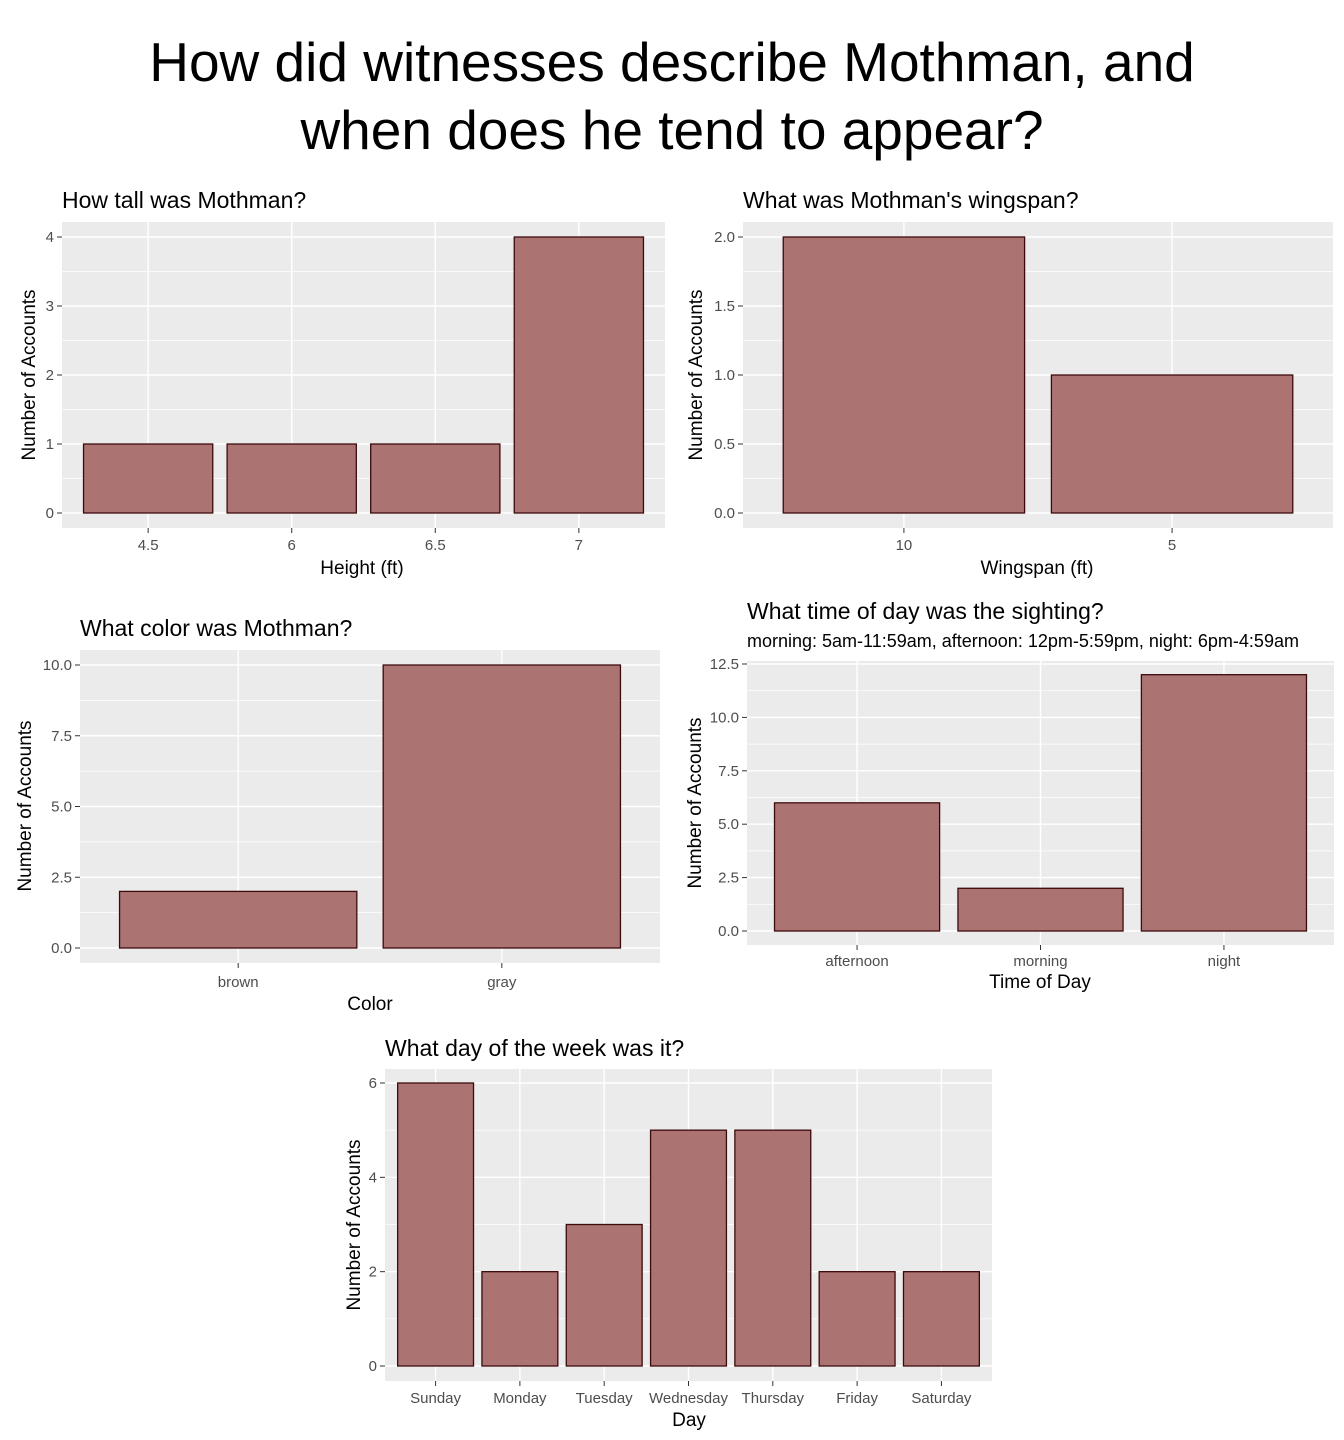  What do you see at coordinates (1224, 961) in the screenshot?
I see `x-tick-label: night` at bounding box center [1224, 961].